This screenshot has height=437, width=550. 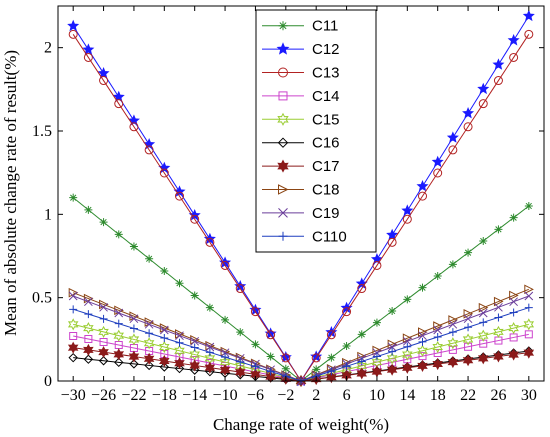 I want to click on x-tick-label: −22, so click(x=133, y=395).